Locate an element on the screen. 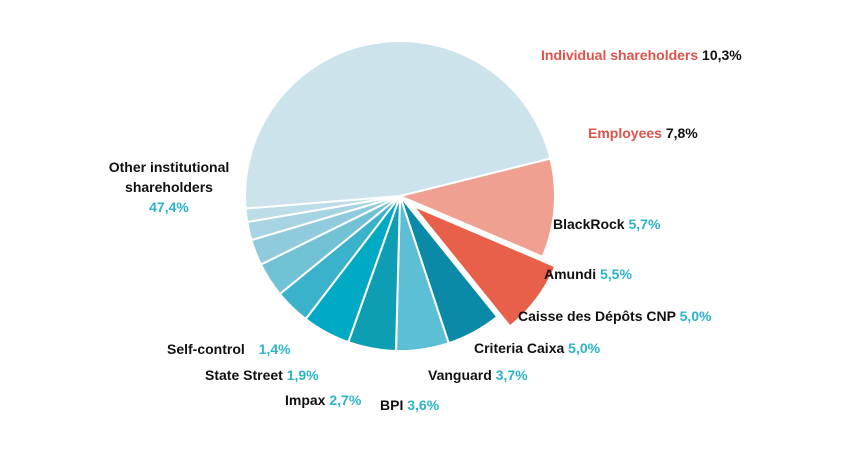 The height and width of the screenshot is (458, 855). label-name: State Street is located at coordinates (244, 375).